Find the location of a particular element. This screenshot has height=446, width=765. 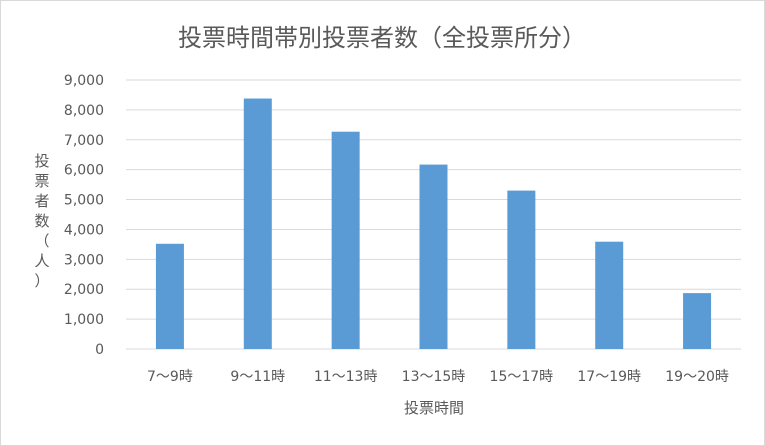

y-tick-label: 2,000 is located at coordinates (84, 290).